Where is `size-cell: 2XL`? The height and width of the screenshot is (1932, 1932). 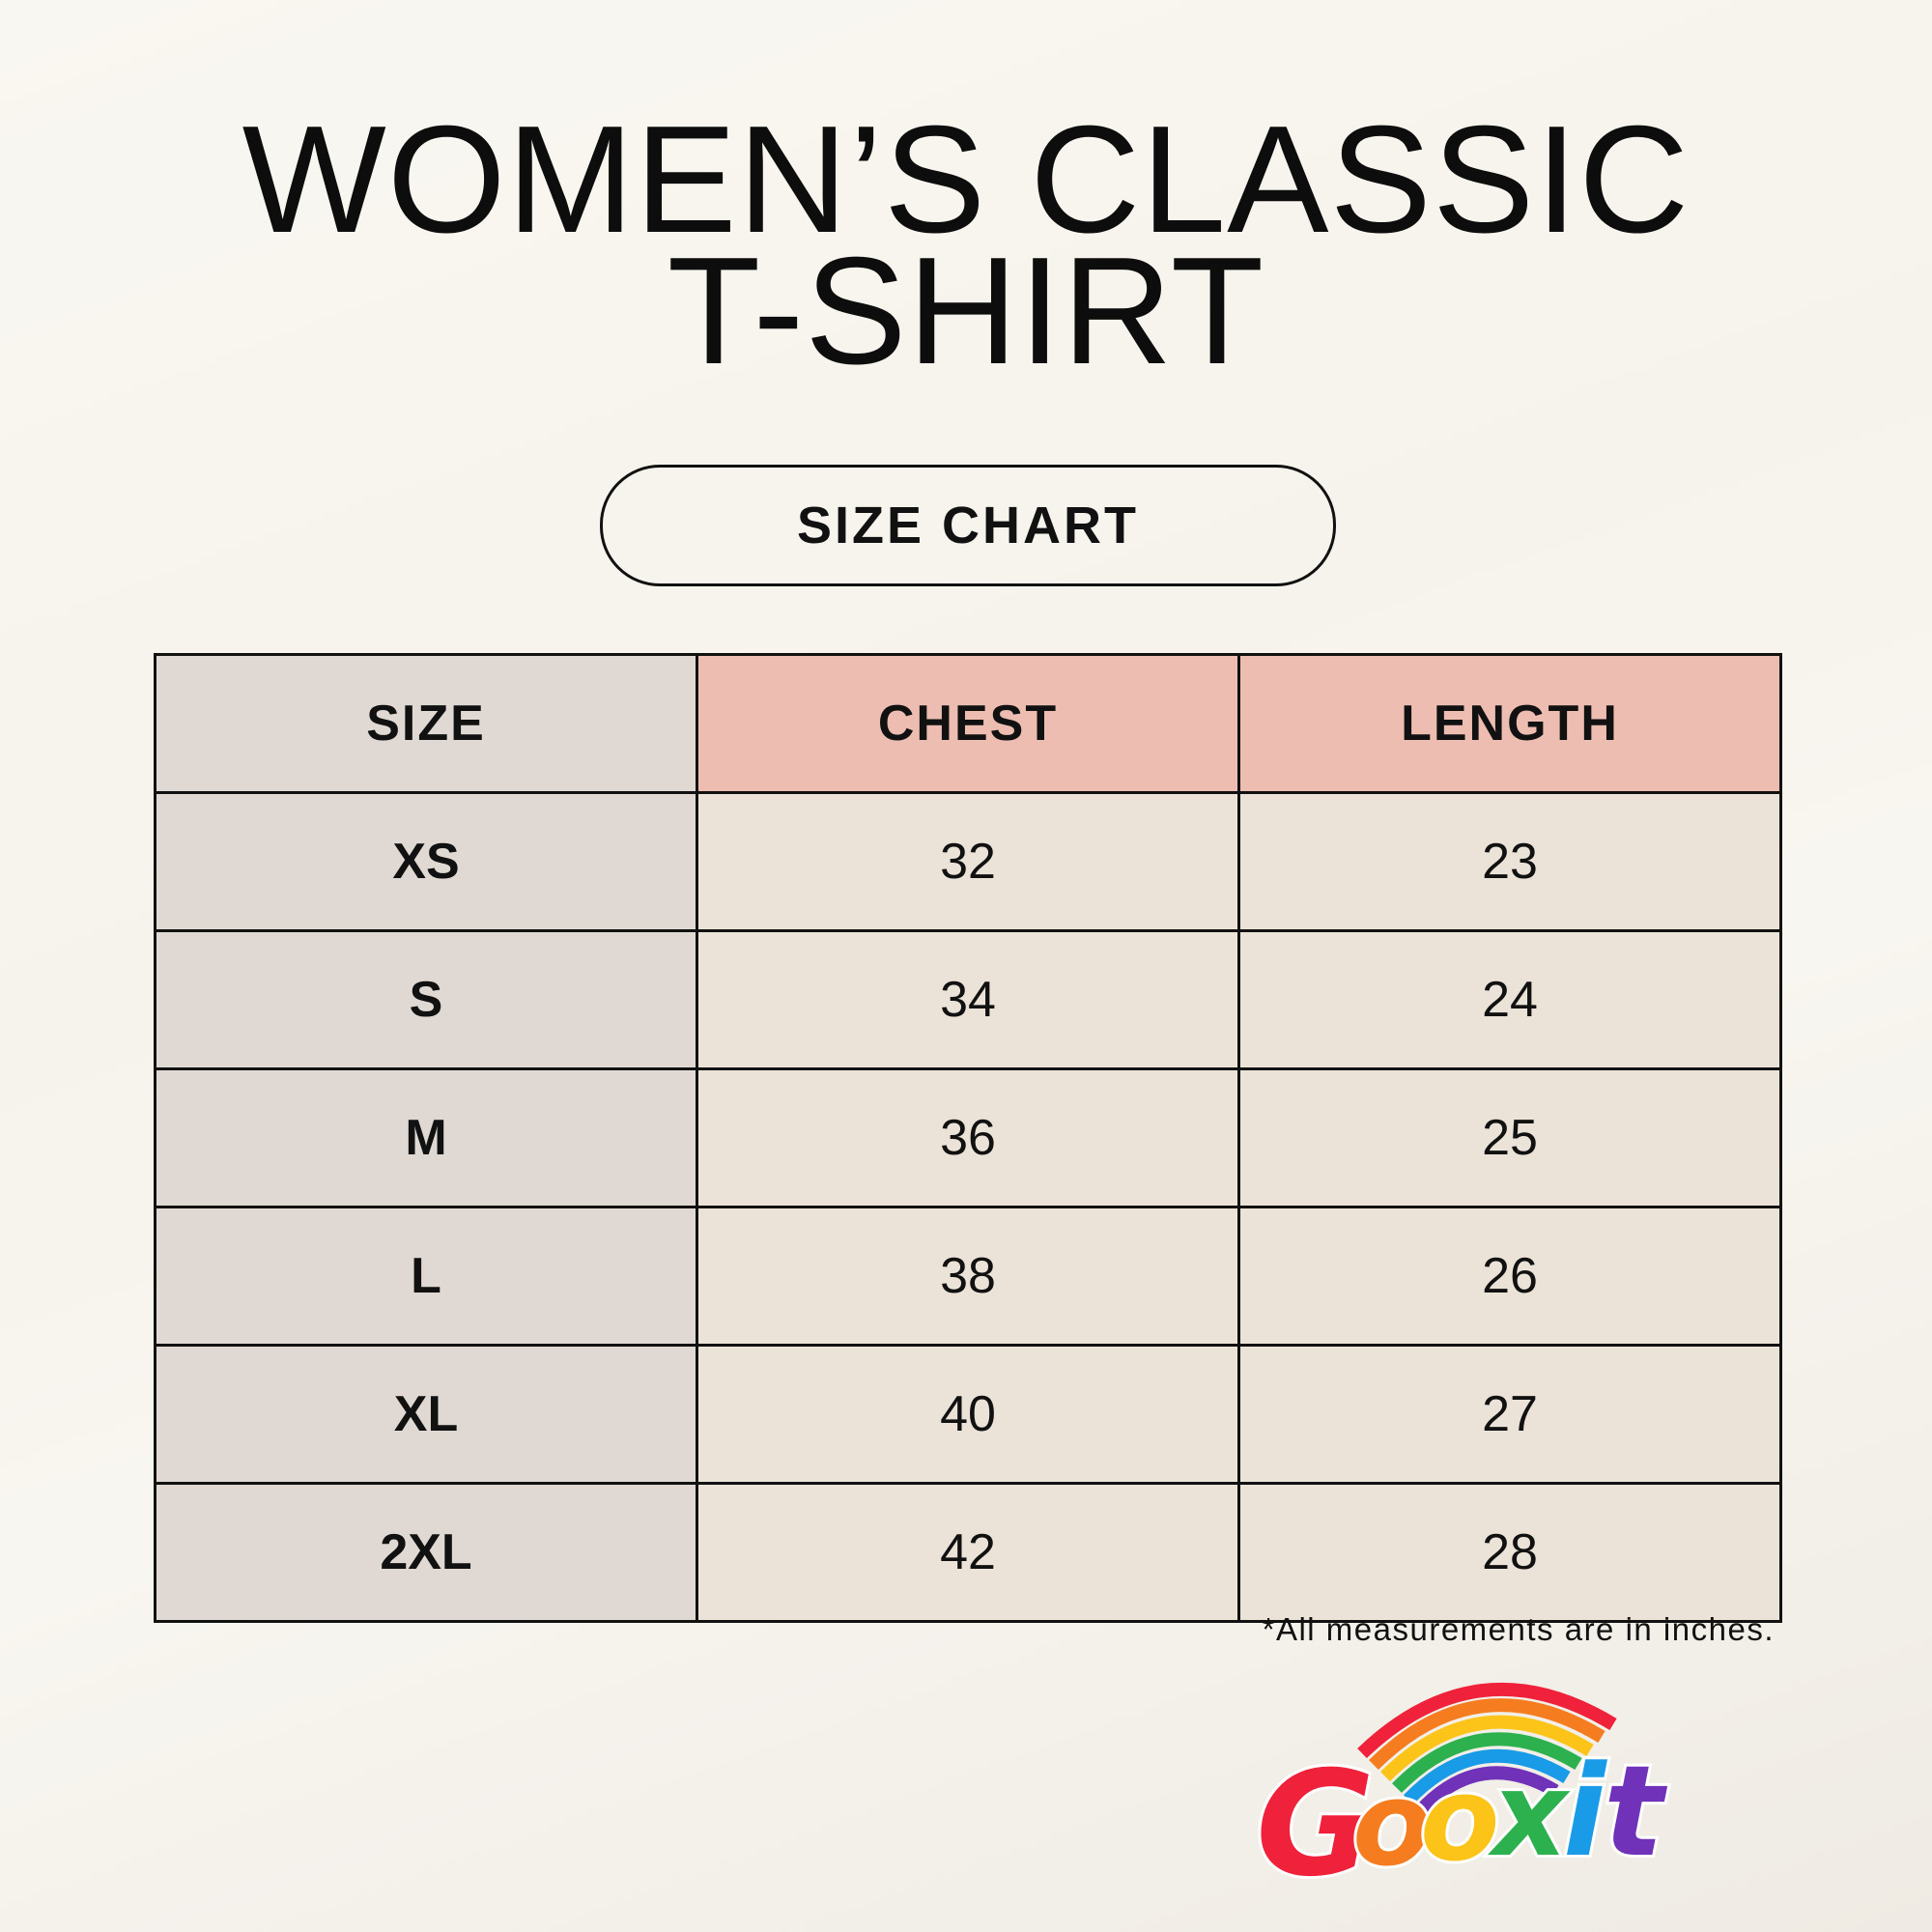 size-cell: 2XL is located at coordinates (426, 1552).